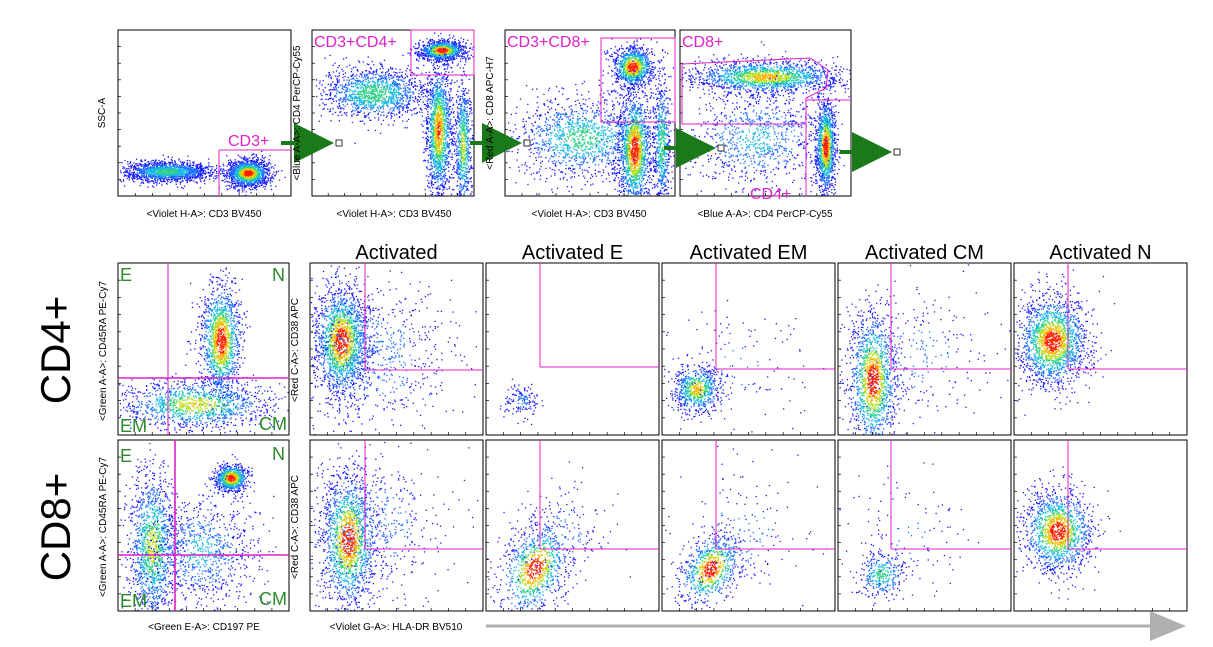  Describe the element at coordinates (764, 214) in the screenshot. I see `gating-xlabel-4: <Blue A-A>: CD4 PerCP-Cy55` at that location.